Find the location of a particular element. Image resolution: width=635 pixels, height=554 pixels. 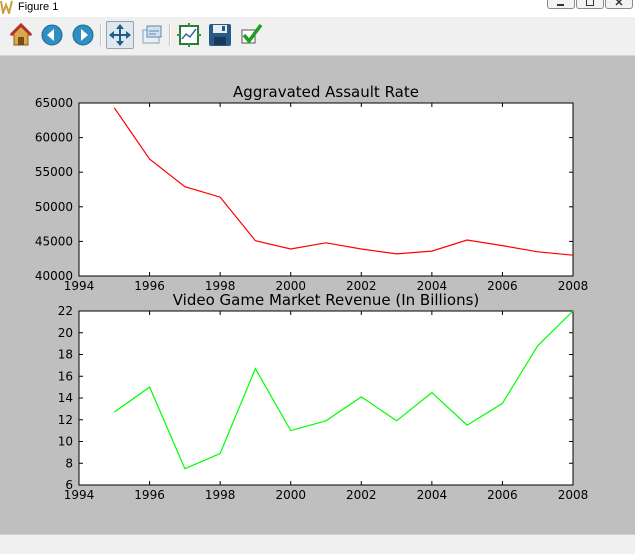

x-tick-label: 2002 is located at coordinates (361, 495).